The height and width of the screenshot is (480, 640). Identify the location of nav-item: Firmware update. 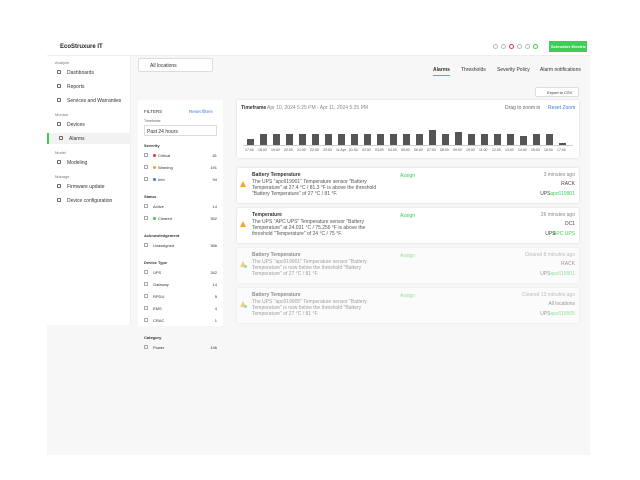
(89, 186).